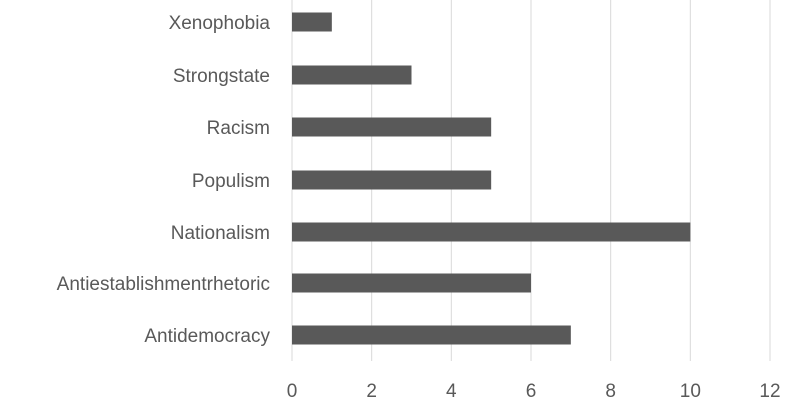 This screenshot has height=409, width=789. I want to click on x-tick-label: 6, so click(531, 391).